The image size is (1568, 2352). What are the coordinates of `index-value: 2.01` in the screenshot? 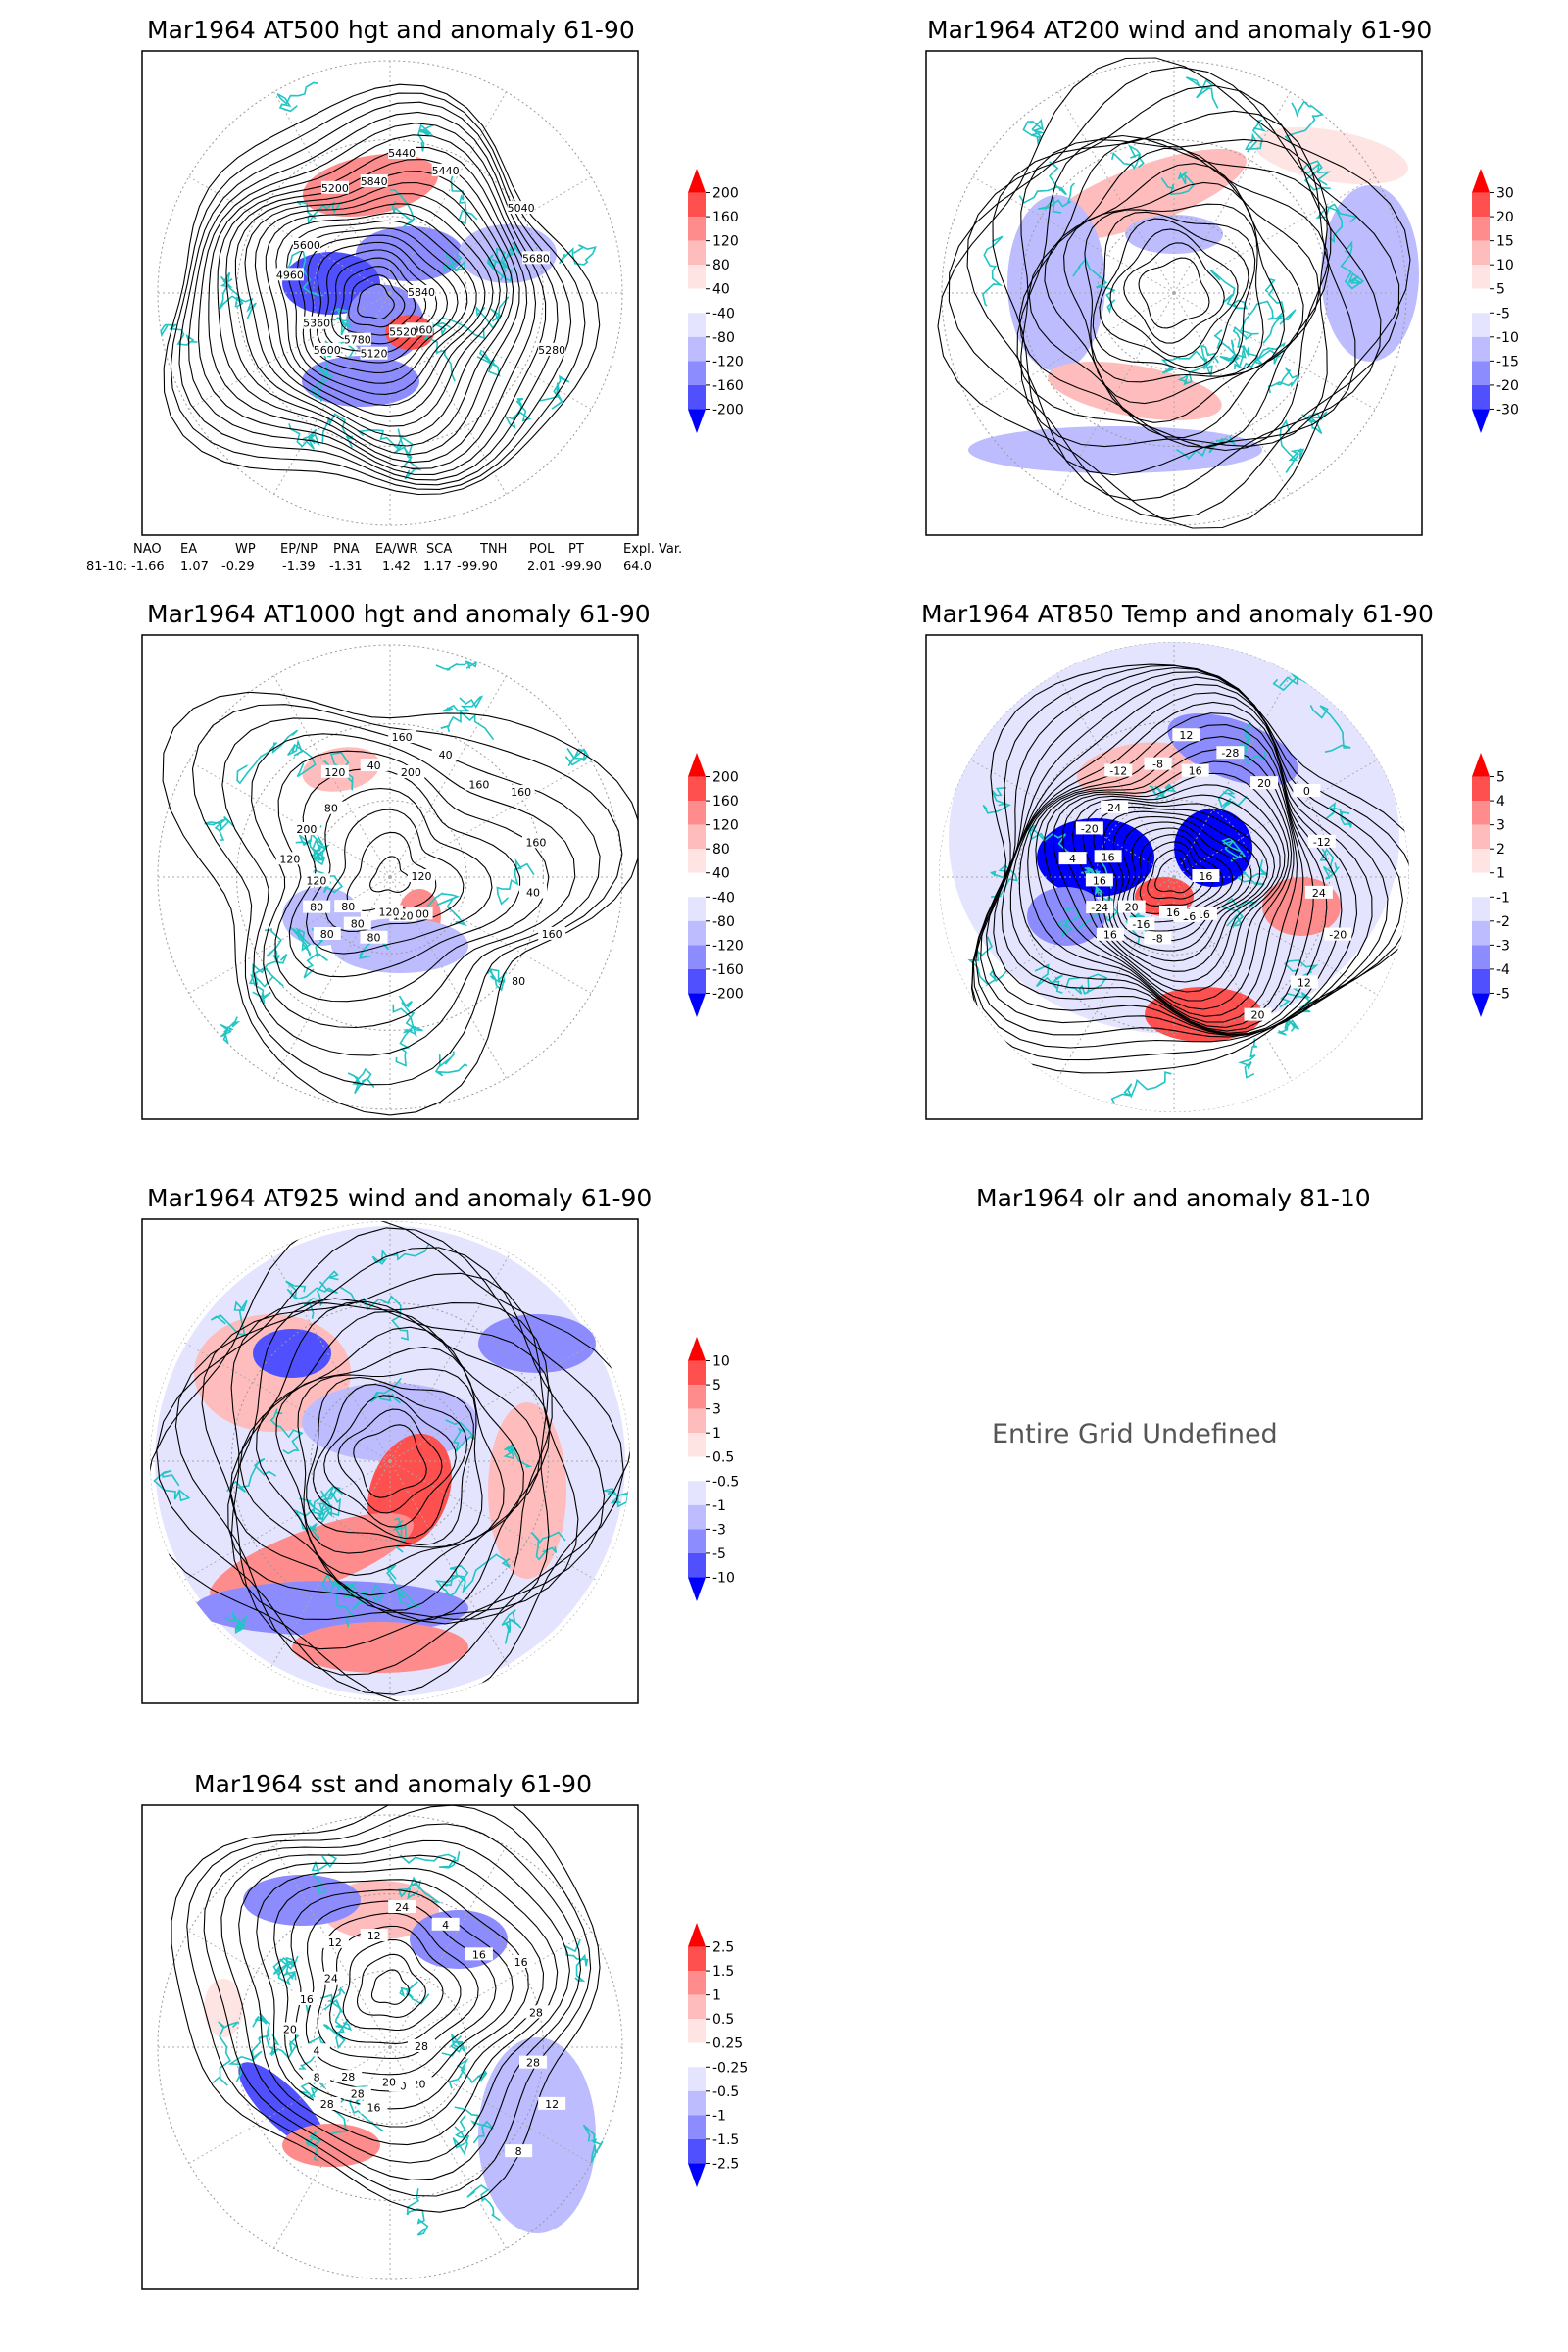 It's located at (541, 567).